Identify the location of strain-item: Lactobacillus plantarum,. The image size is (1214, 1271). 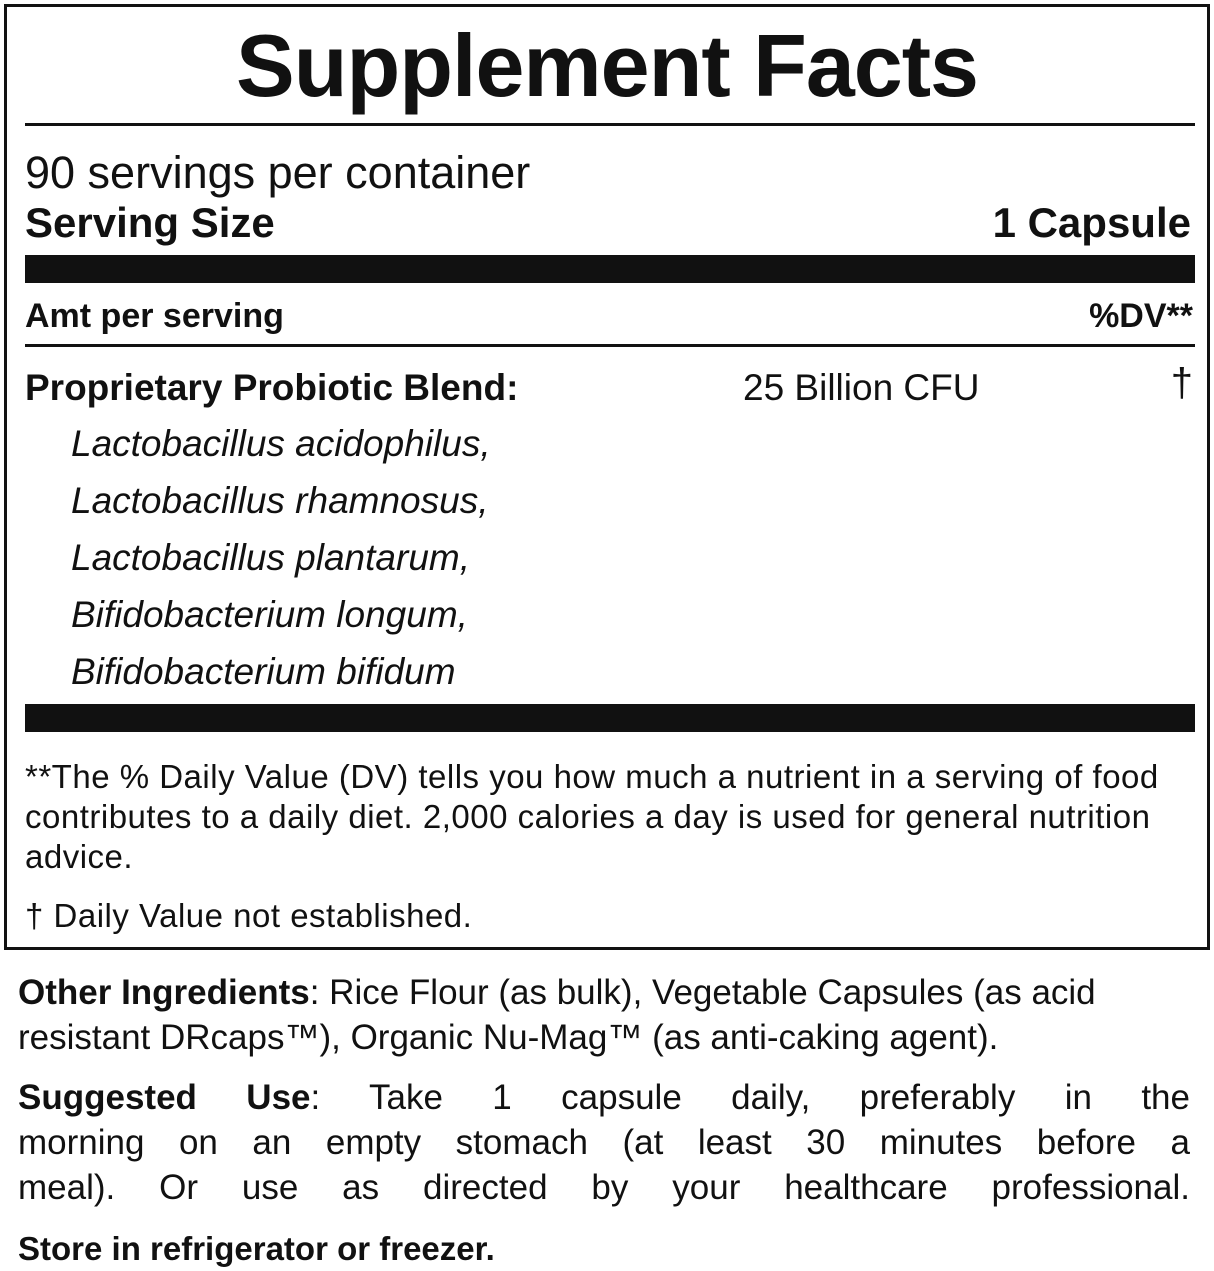
(270, 557).